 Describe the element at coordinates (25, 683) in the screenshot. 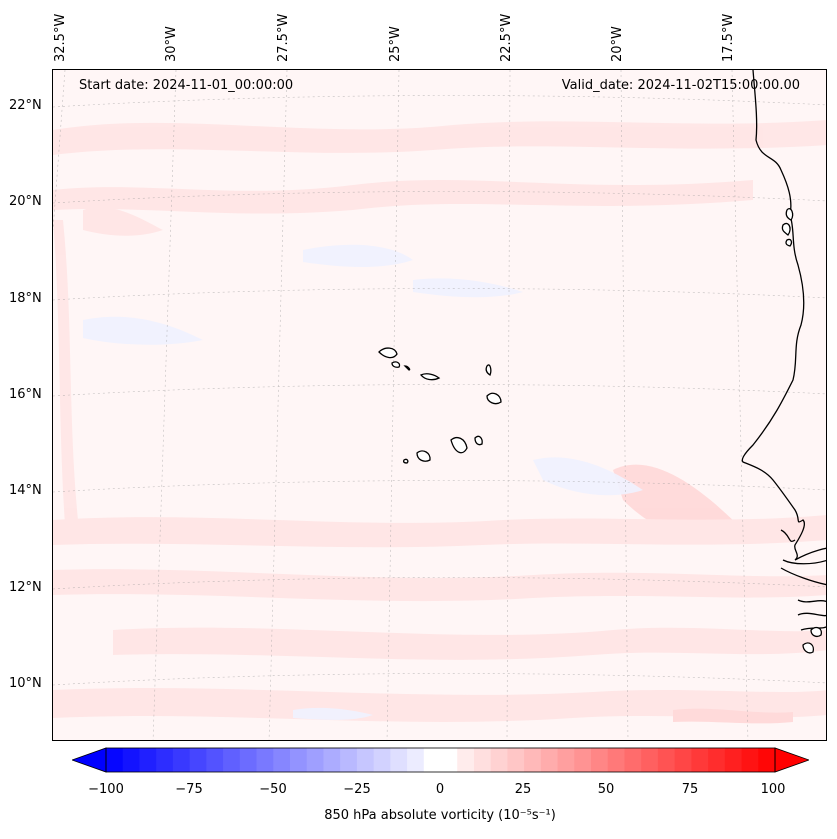

I see `lat-label-10n: 10°N` at that location.